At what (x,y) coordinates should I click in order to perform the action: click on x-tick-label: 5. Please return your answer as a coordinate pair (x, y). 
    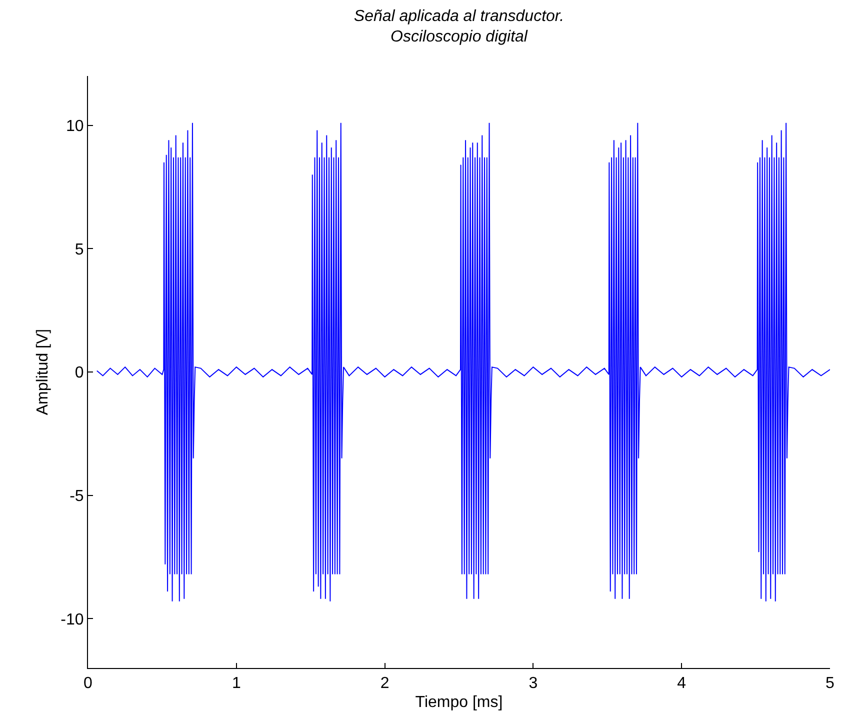
    Looking at the image, I should click on (830, 683).